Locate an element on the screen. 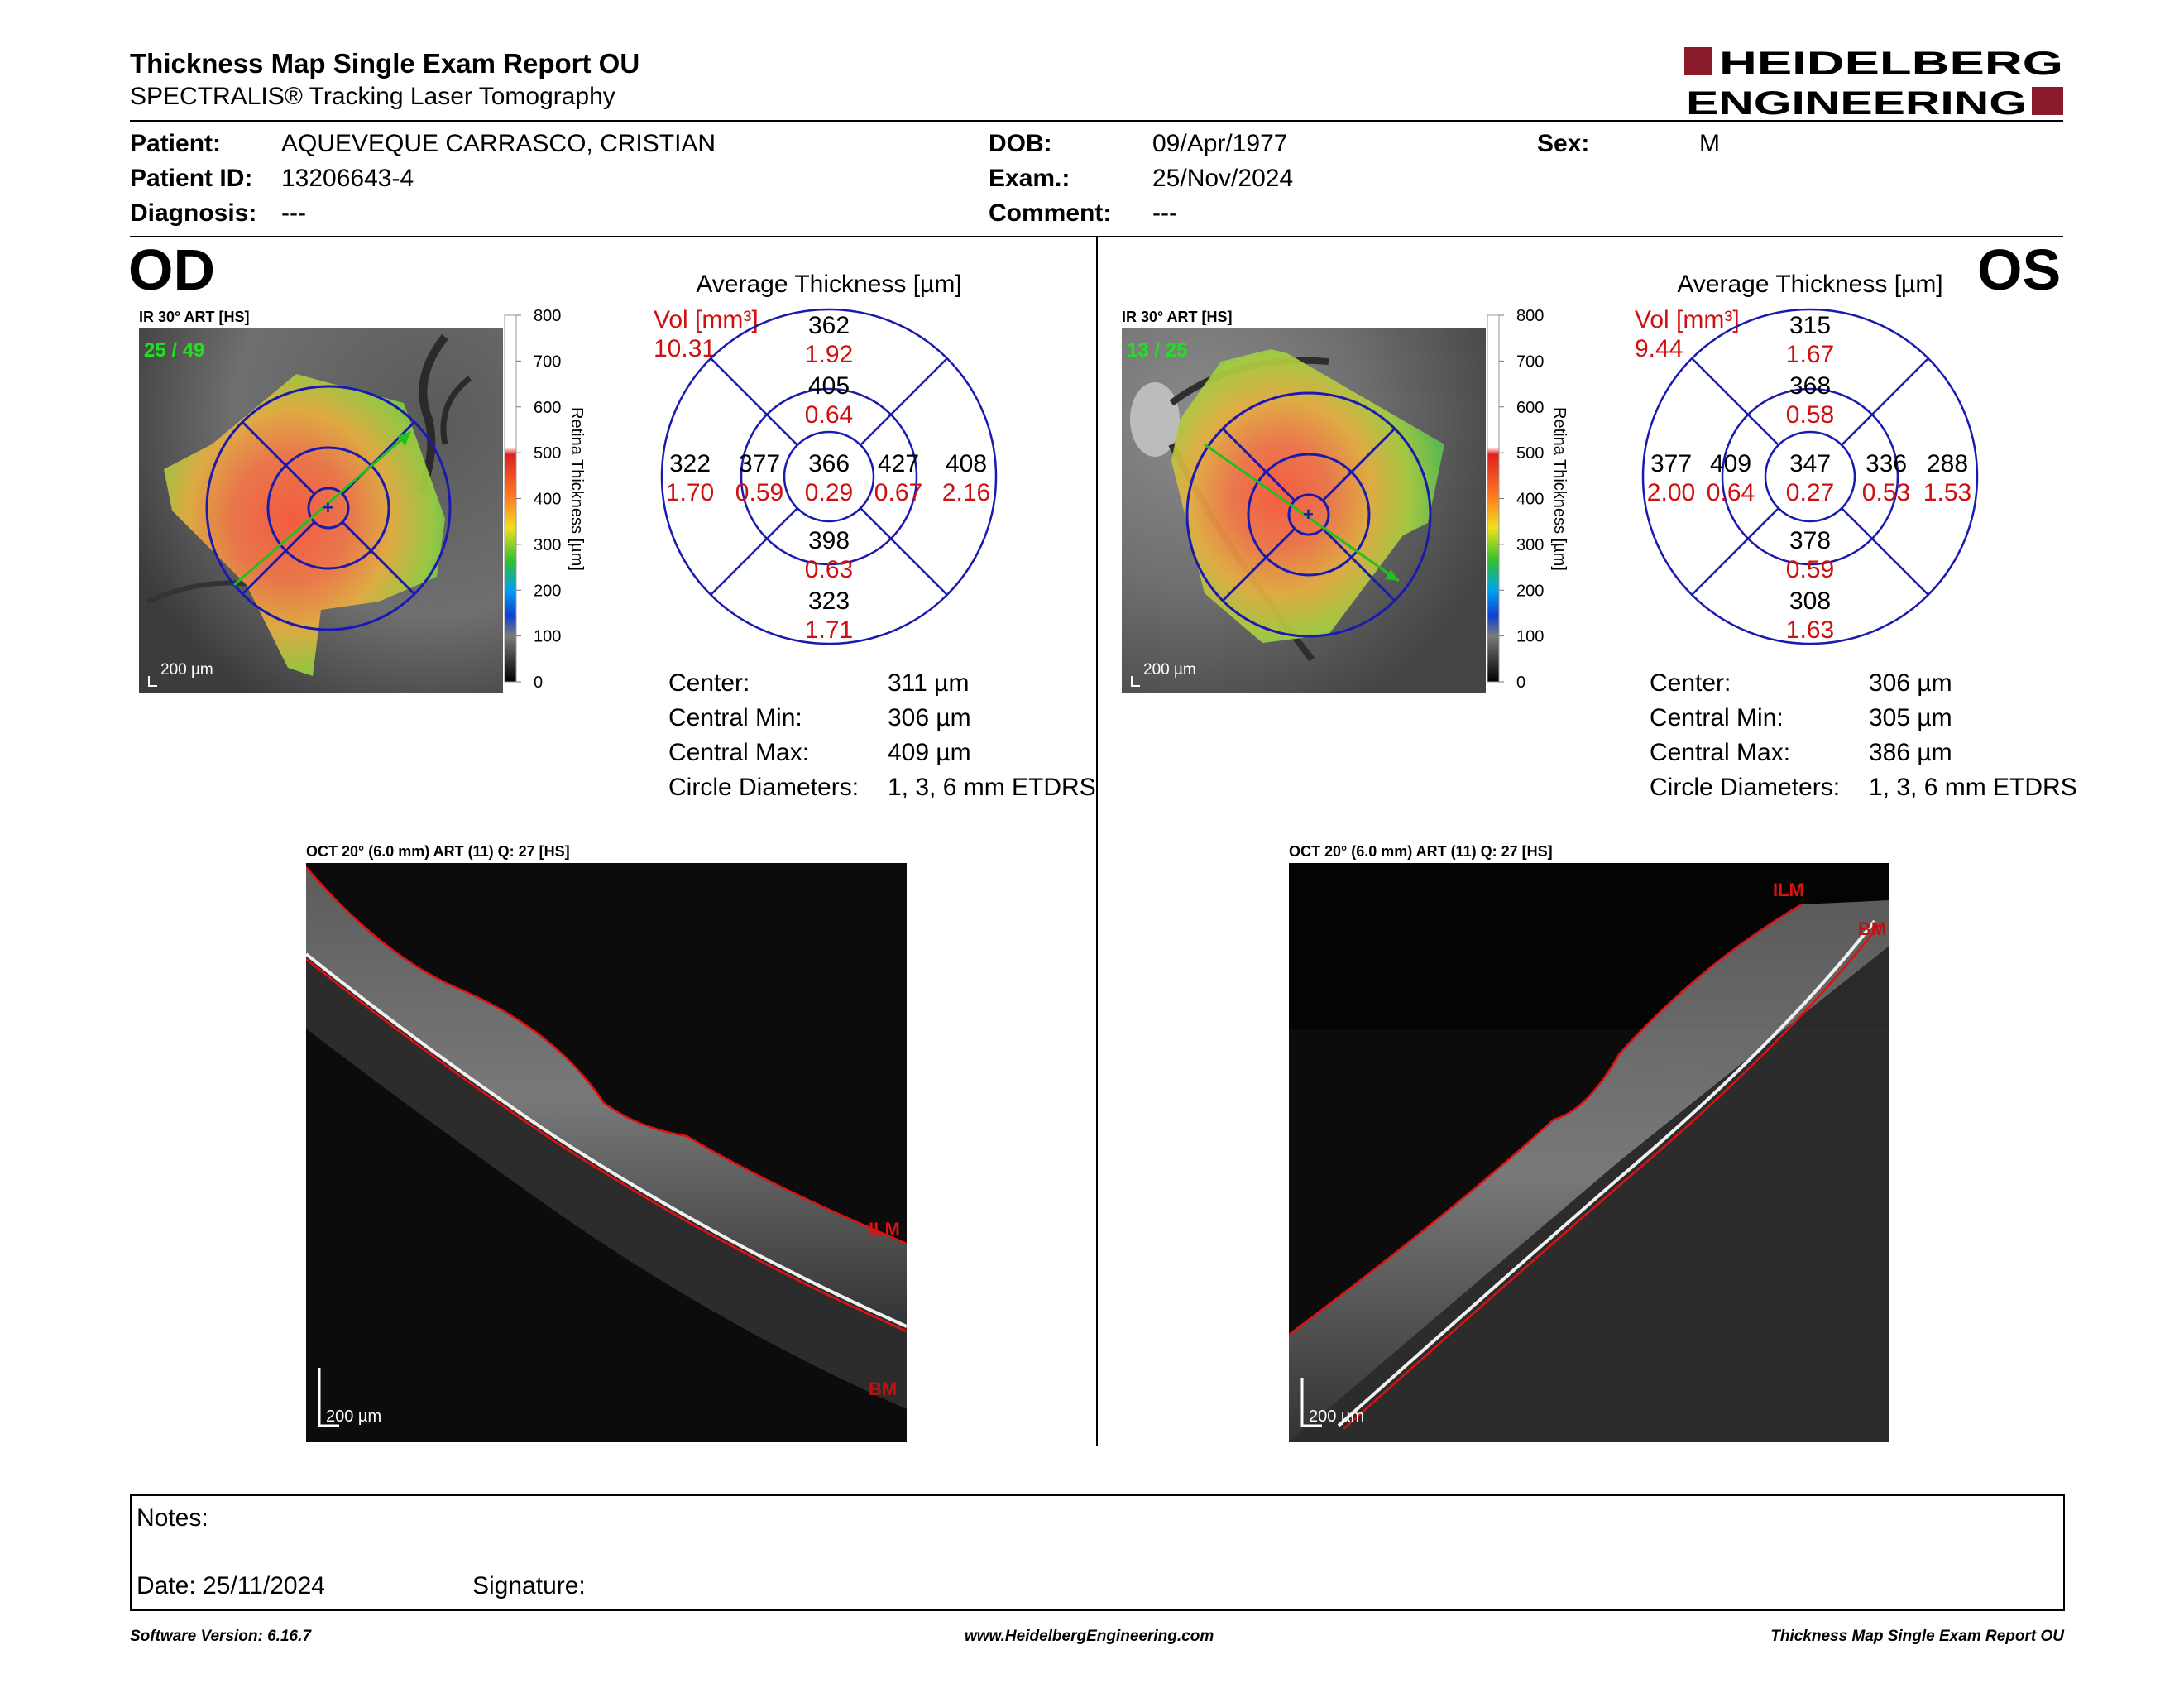 This screenshot has height=1688, width=2184. os-eye-label: OS is located at coordinates (2019, 269).